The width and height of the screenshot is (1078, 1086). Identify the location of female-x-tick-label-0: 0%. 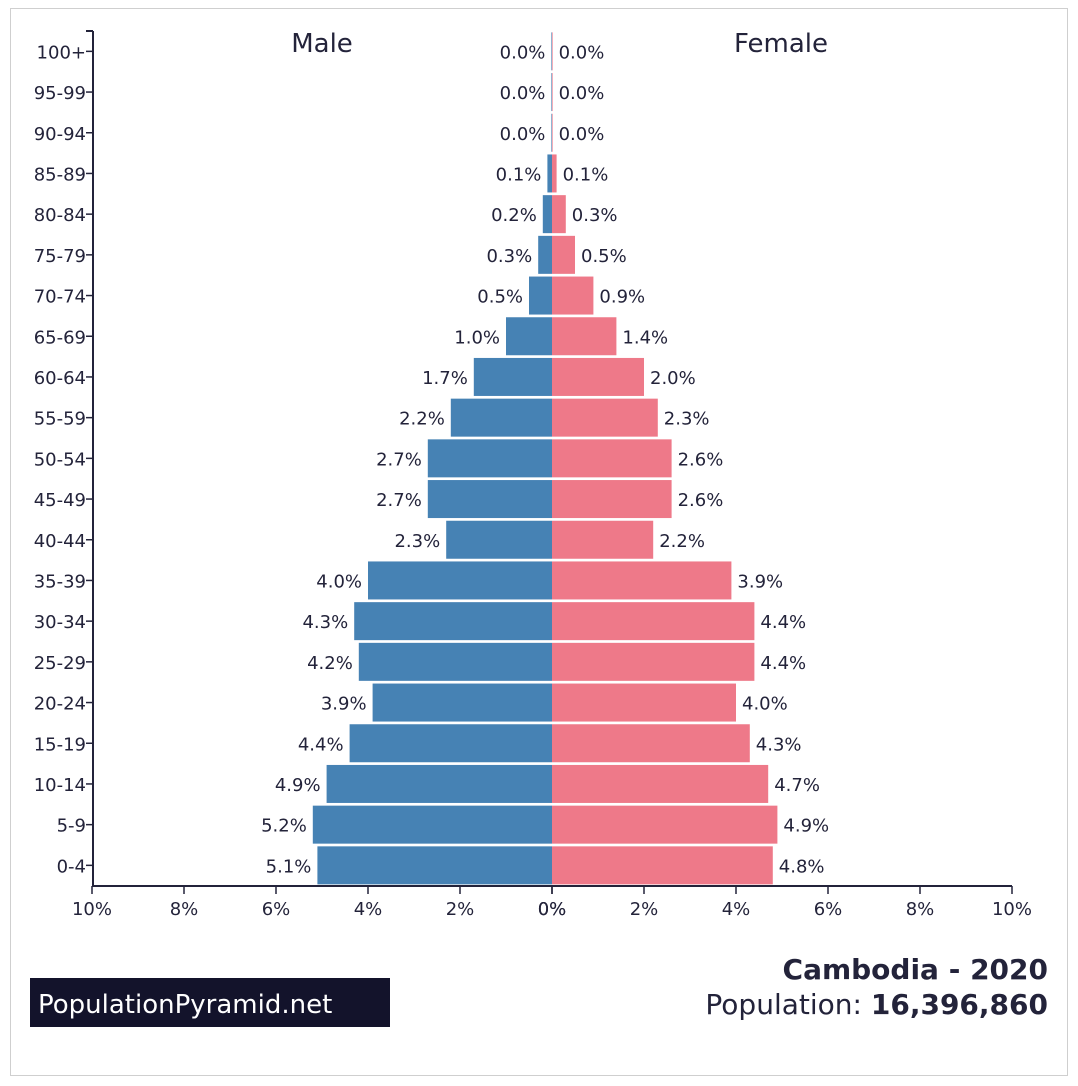
(552, 909).